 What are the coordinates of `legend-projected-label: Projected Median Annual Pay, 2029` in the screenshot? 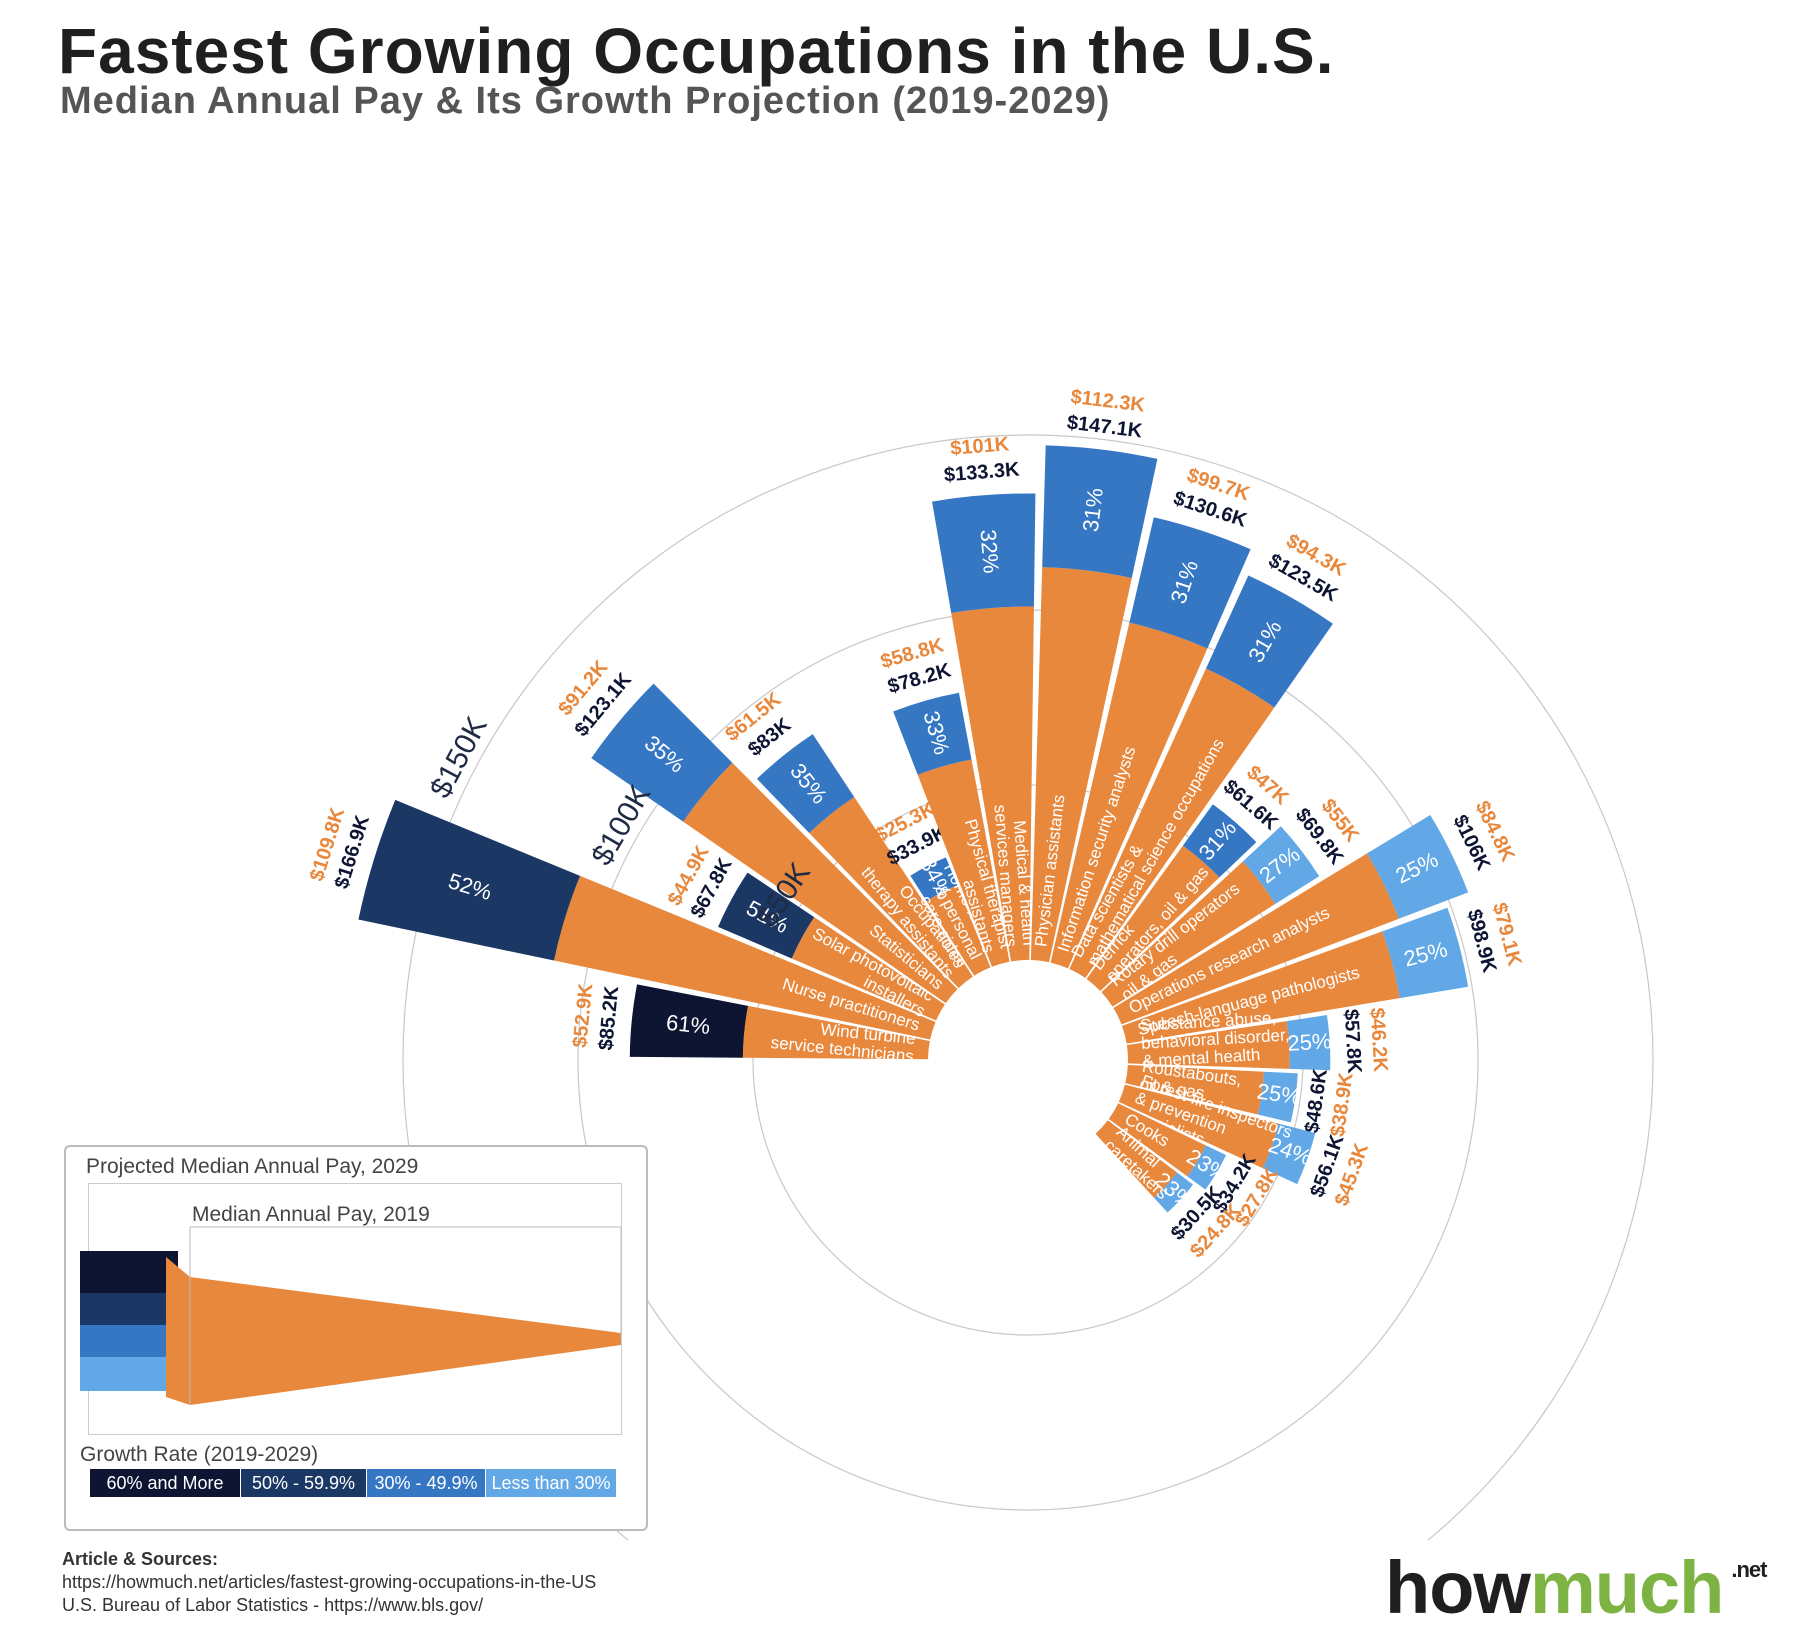 It's located at (252, 1166).